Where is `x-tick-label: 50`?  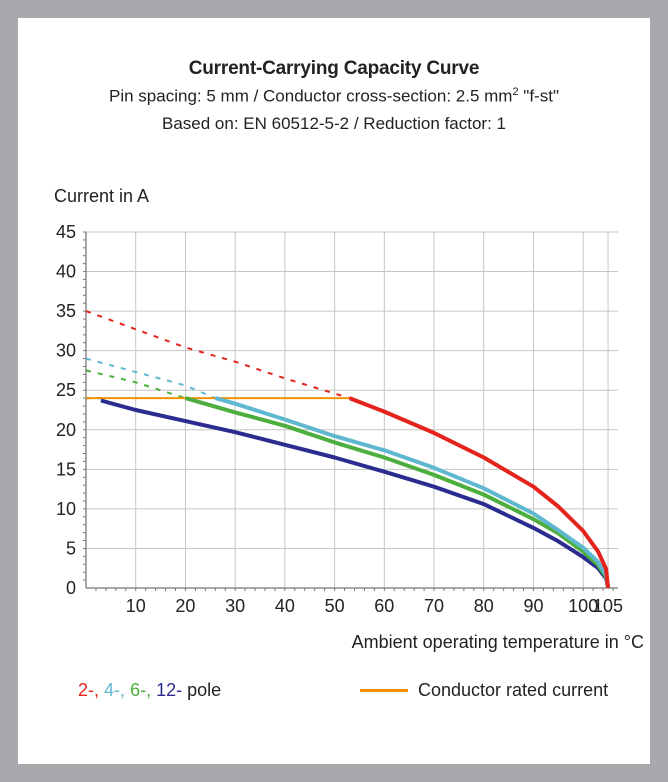
x-tick-label: 50 is located at coordinates (335, 606).